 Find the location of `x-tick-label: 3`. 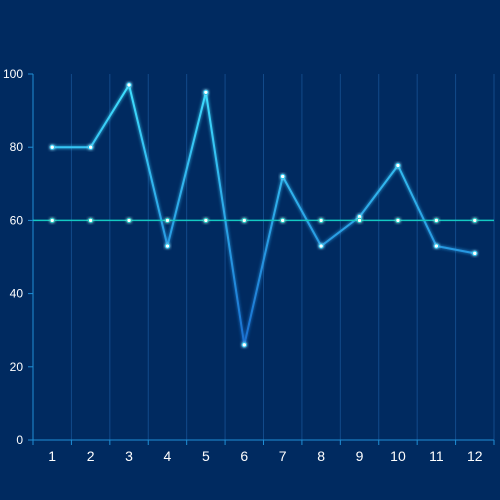

x-tick-label: 3 is located at coordinates (129, 456).